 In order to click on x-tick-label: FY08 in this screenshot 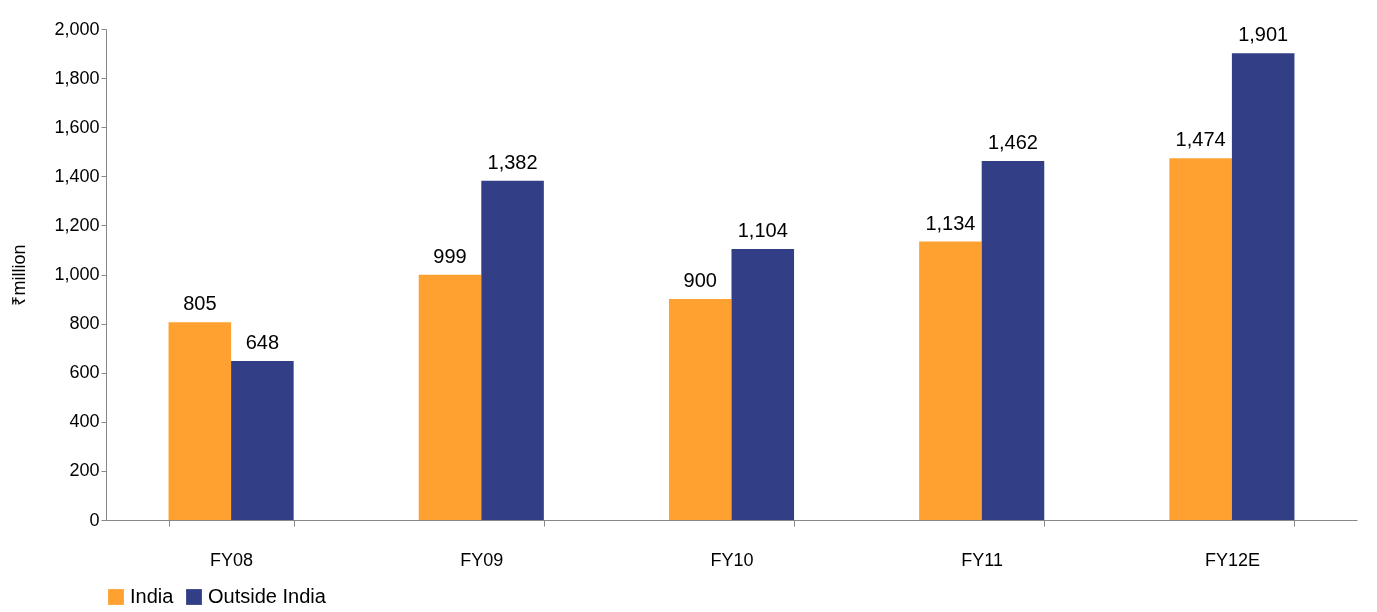, I will do `click(232, 559)`.